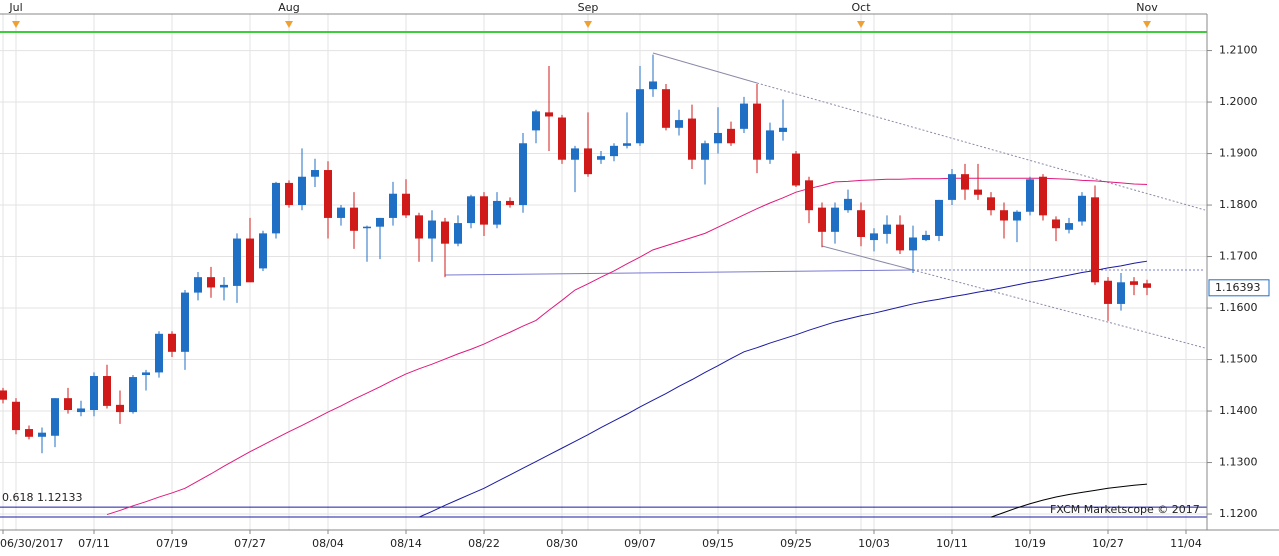 The width and height of the screenshot is (1279, 556). Describe the element at coordinates (874, 543) in the screenshot. I see `x-tick-label: 10/03` at that location.